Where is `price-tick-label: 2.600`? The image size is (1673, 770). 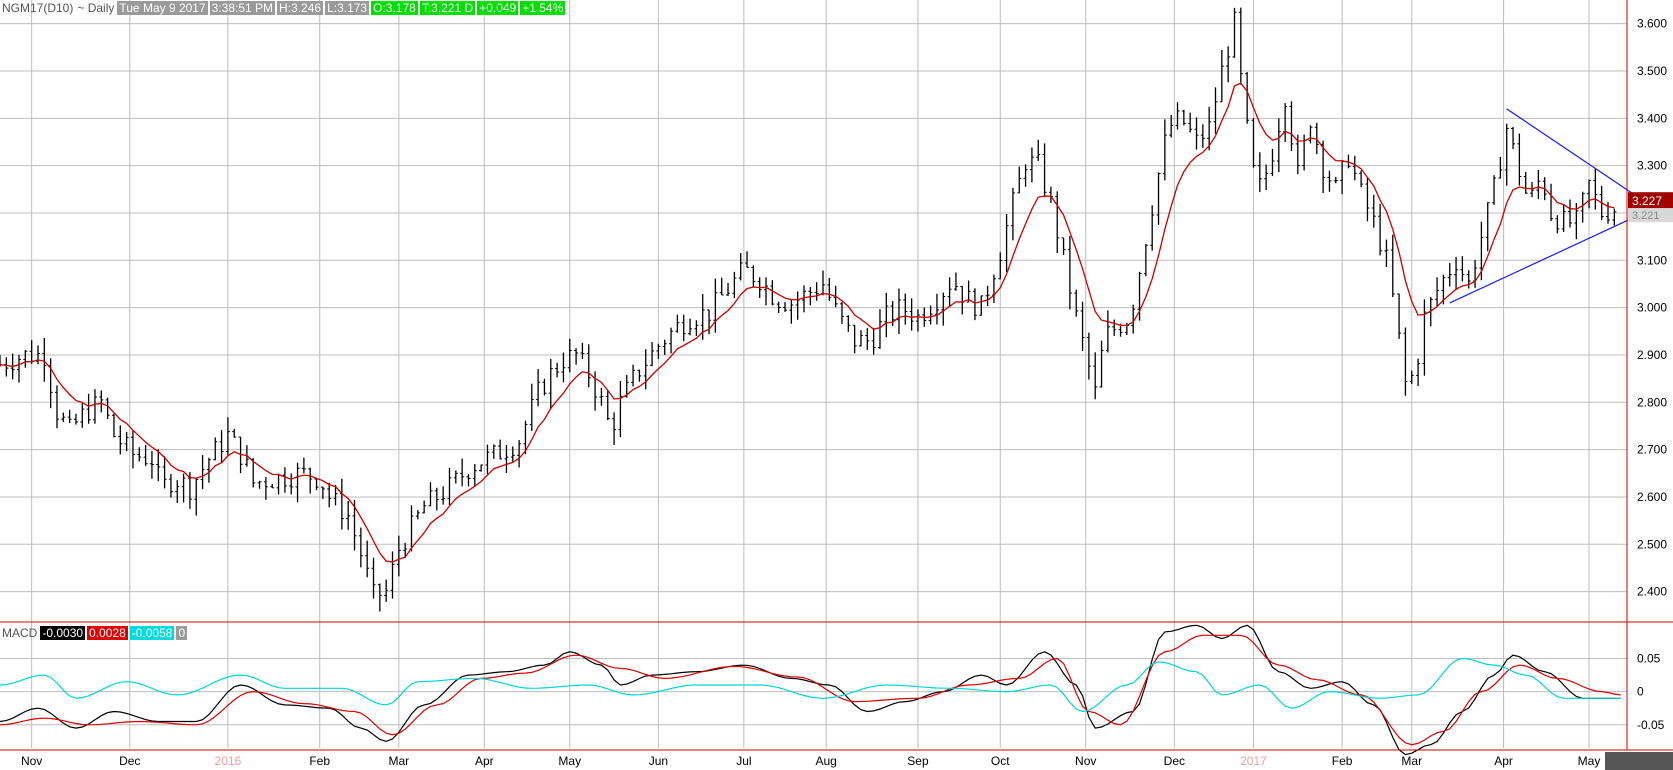 price-tick-label: 2.600 is located at coordinates (1652, 497).